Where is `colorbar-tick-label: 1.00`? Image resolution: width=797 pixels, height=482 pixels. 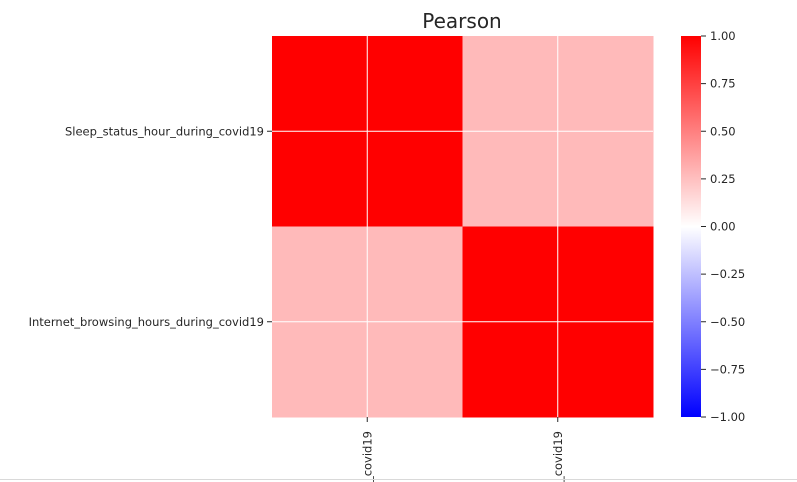
colorbar-tick-label: 1.00 is located at coordinates (723, 36).